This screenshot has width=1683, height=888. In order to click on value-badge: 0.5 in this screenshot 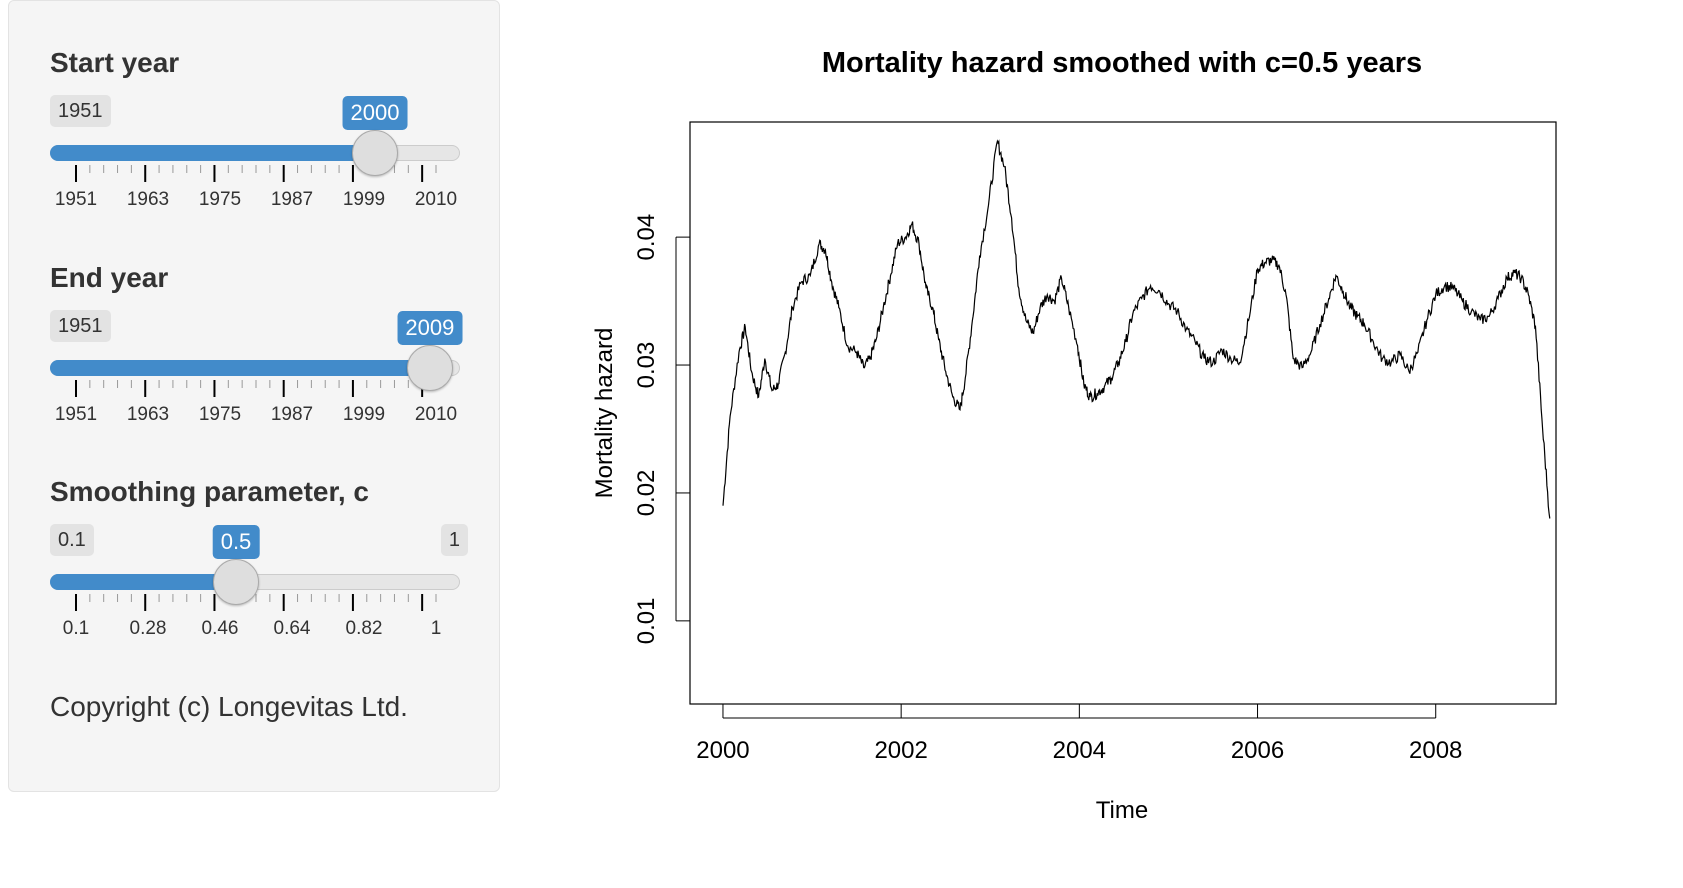, I will do `click(236, 542)`.